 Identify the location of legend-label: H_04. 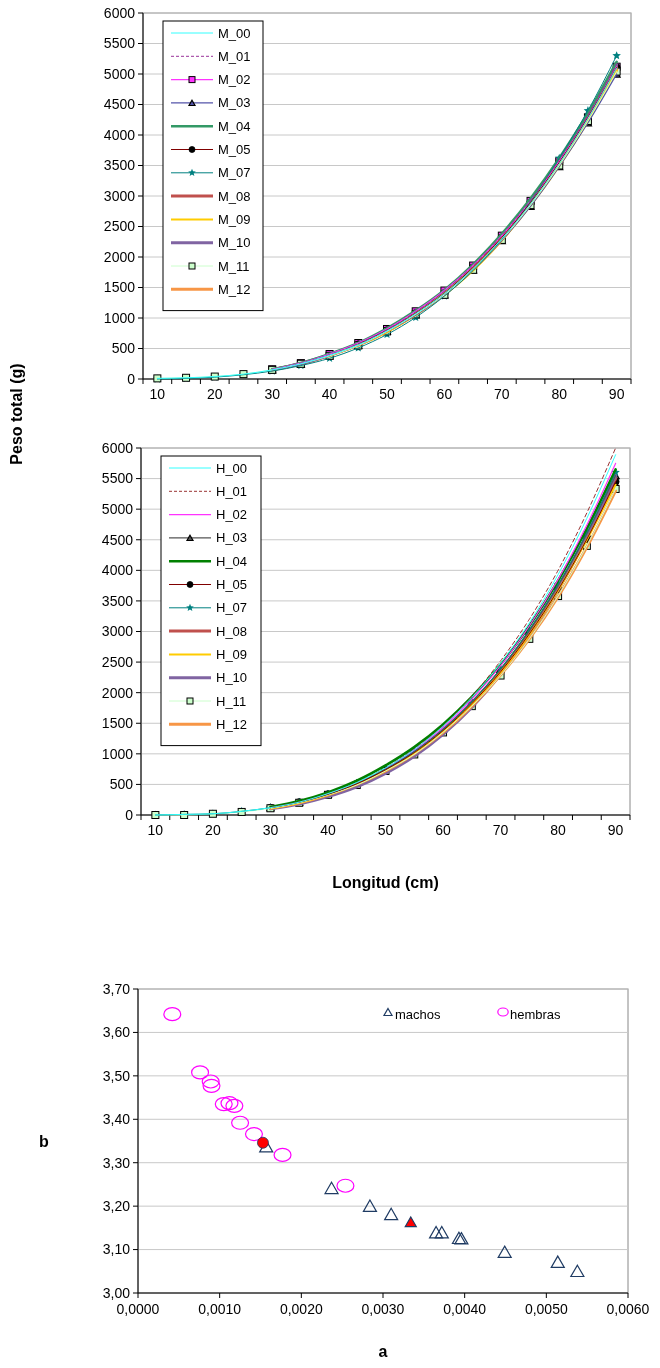
(232, 561).